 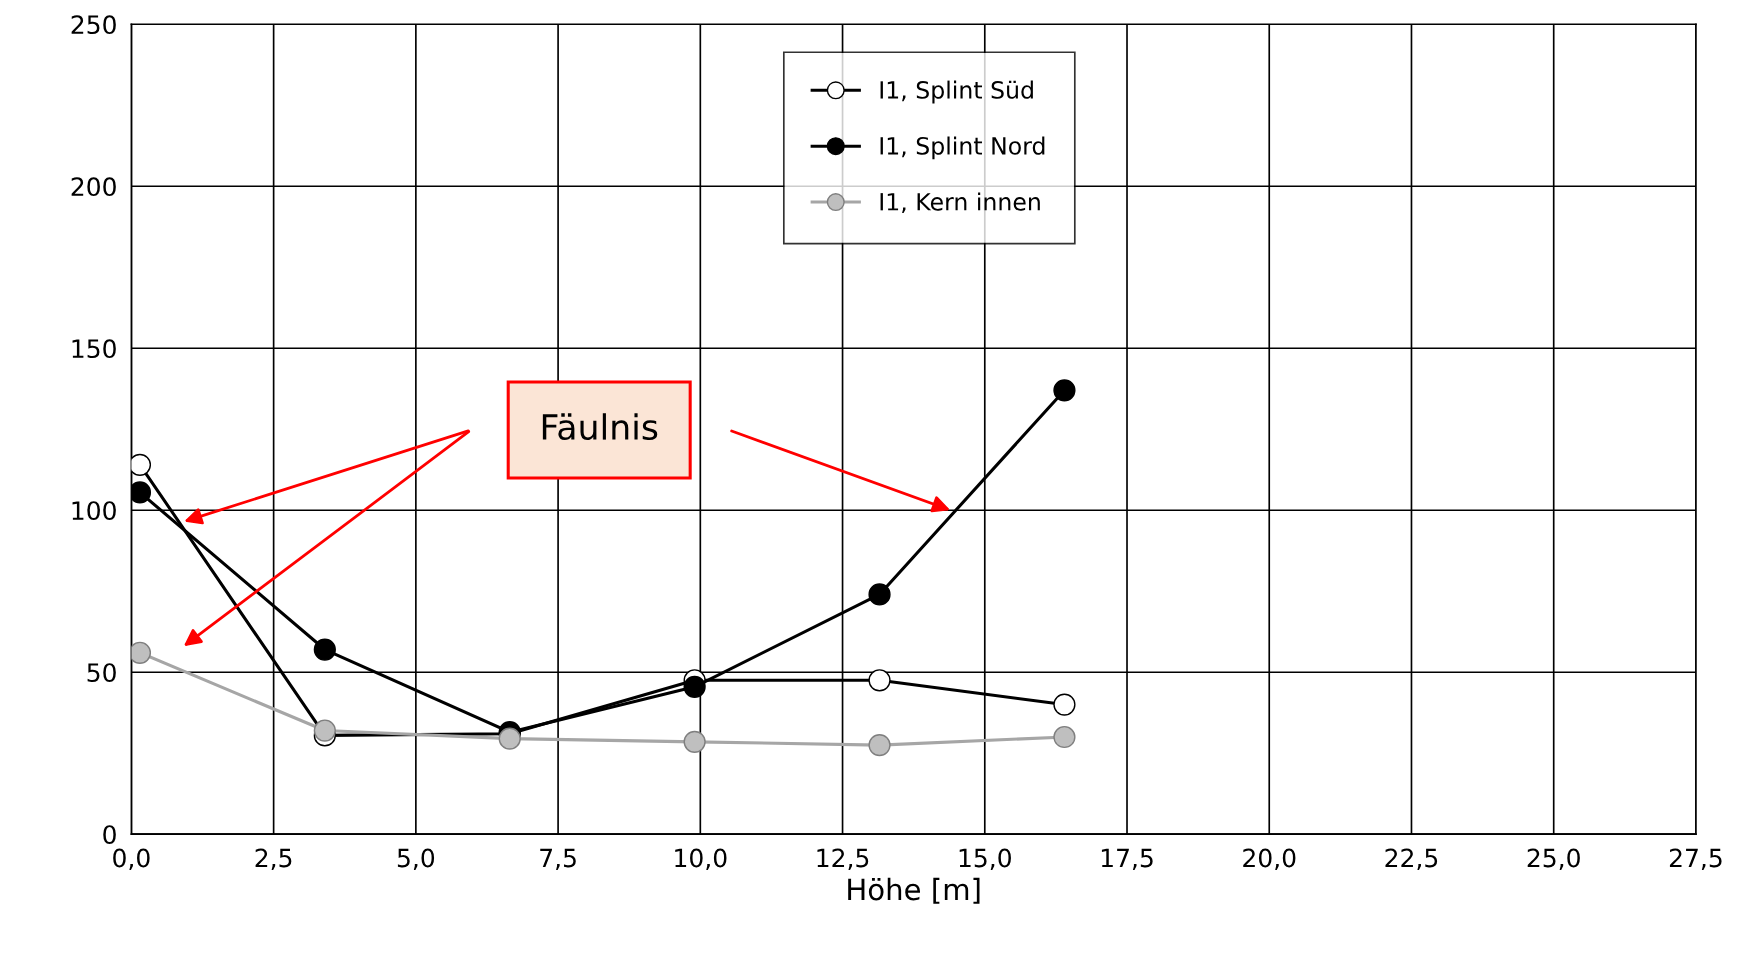 I want to click on x-tick-label: 15,0, so click(x=985, y=859).